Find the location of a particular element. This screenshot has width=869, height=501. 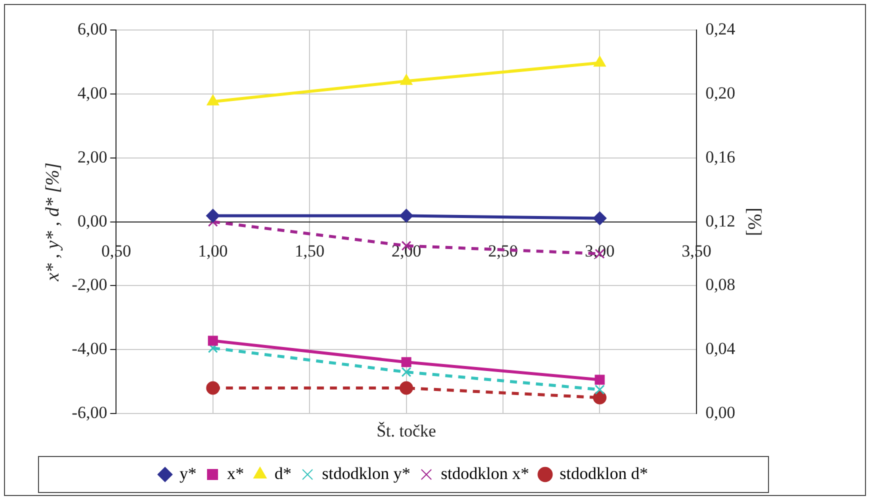

y2-axis-title: [%] is located at coordinates (754, 222).